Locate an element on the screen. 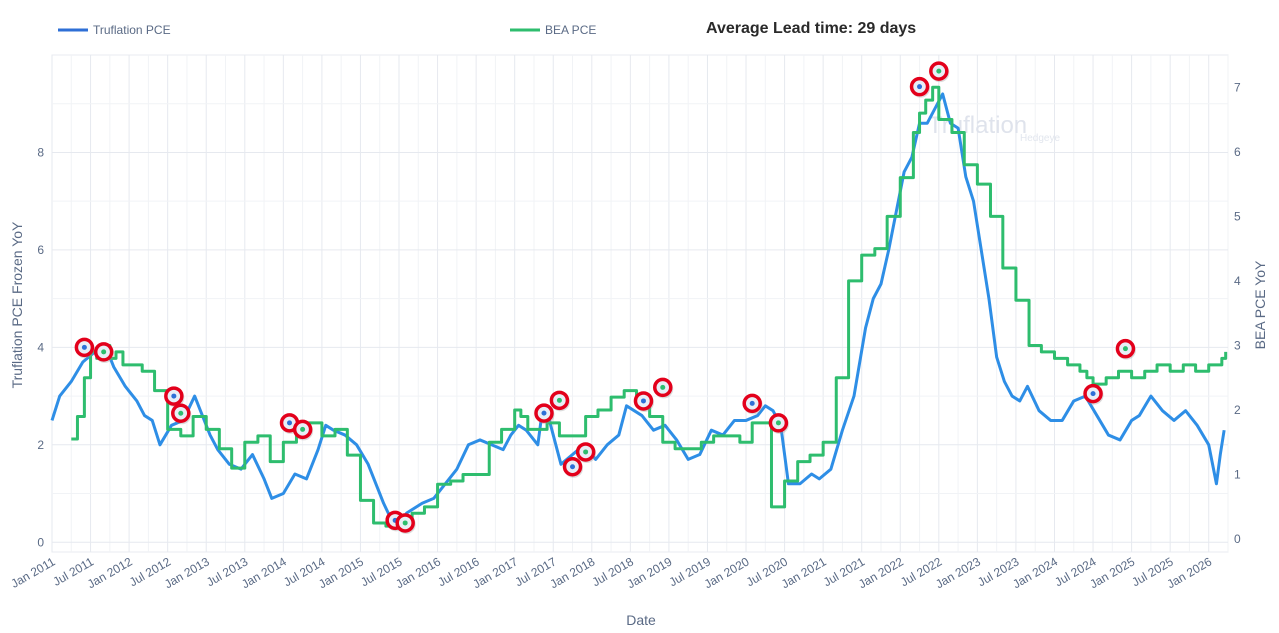  y-left-tick-label: 4 is located at coordinates (40, 347).